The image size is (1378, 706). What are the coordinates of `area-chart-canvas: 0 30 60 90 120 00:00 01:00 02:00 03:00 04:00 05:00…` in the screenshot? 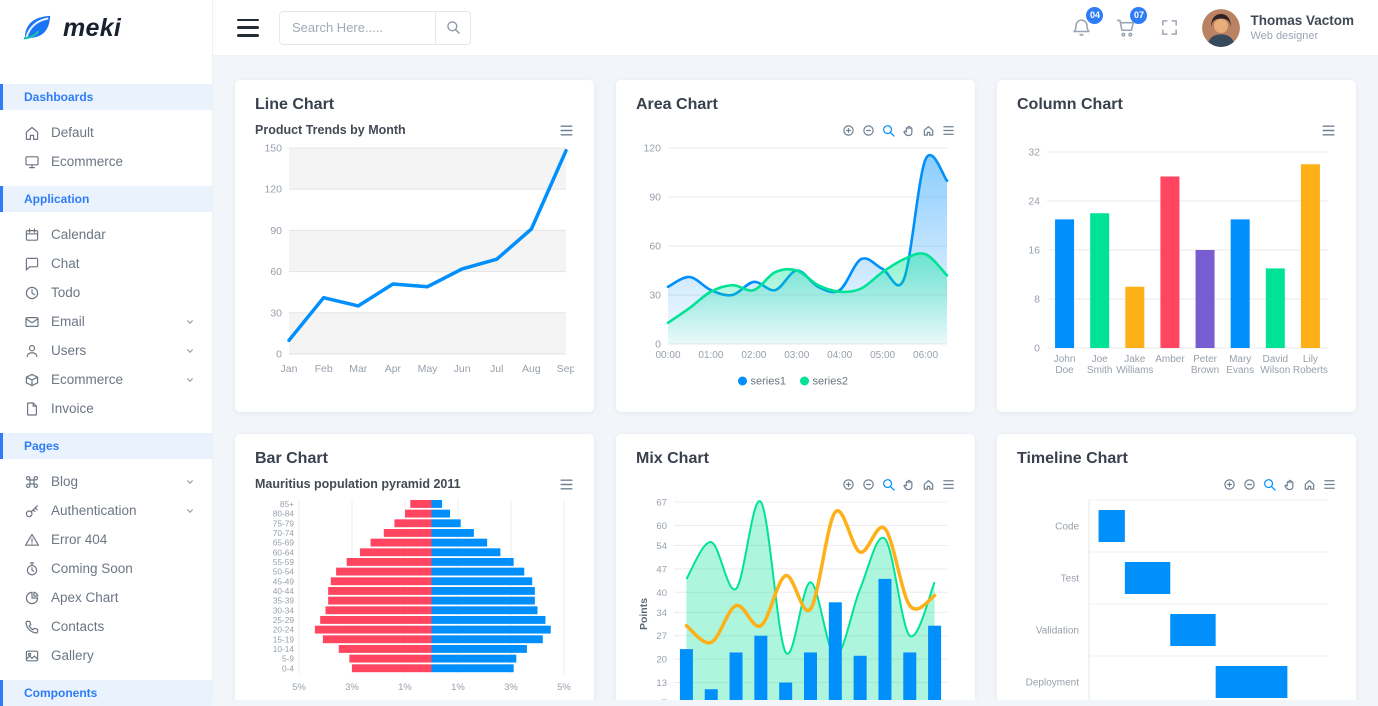 It's located at (795, 265).